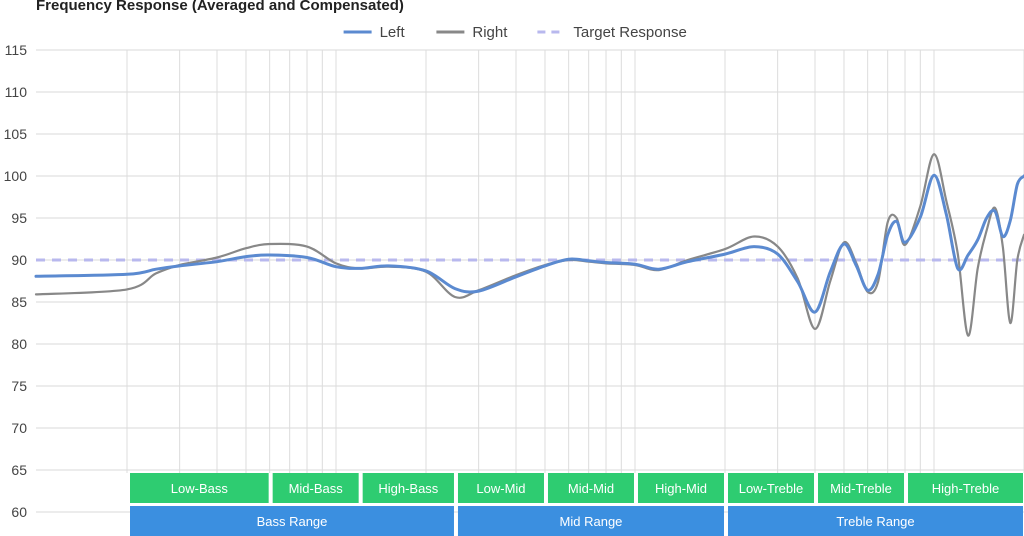 This screenshot has width=1024, height=536. I want to click on band-label: Bass Range, so click(292, 521).